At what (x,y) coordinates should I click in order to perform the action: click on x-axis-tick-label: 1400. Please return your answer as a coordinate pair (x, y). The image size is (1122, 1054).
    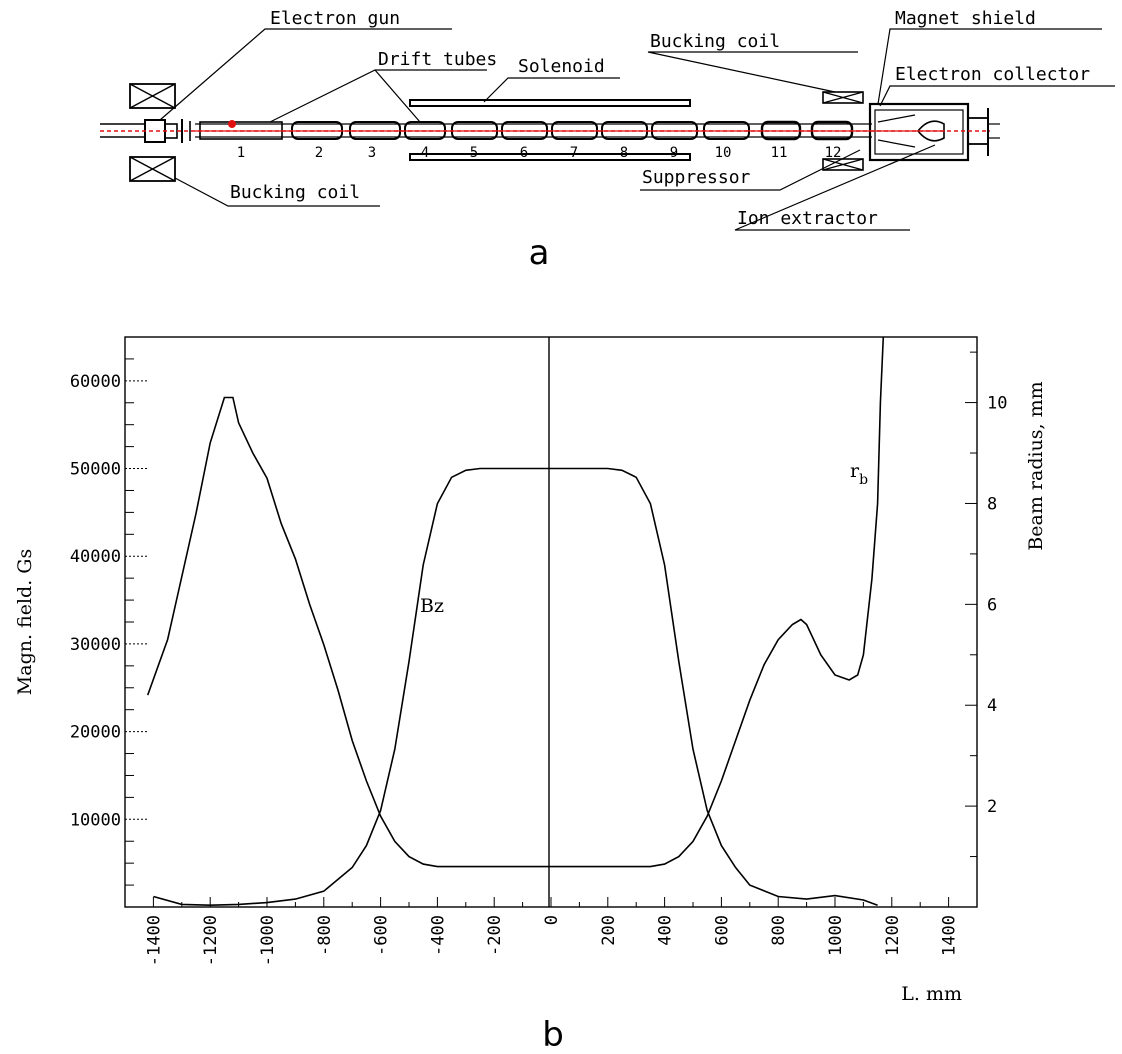
    Looking at the image, I should click on (950, 935).